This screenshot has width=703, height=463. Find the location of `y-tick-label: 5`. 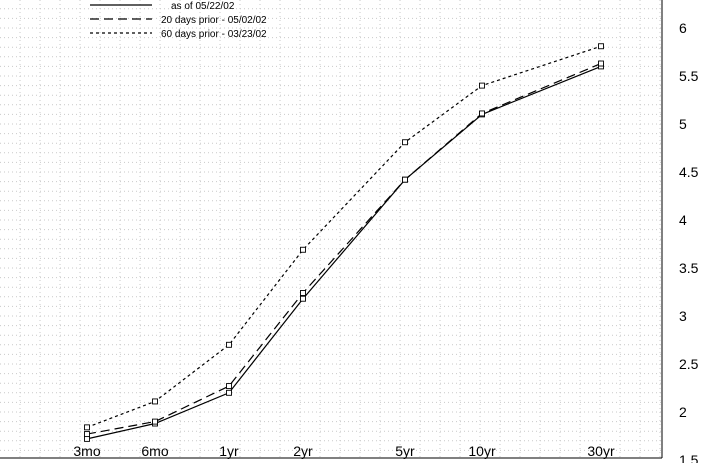

y-tick-label: 5 is located at coordinates (683, 124).